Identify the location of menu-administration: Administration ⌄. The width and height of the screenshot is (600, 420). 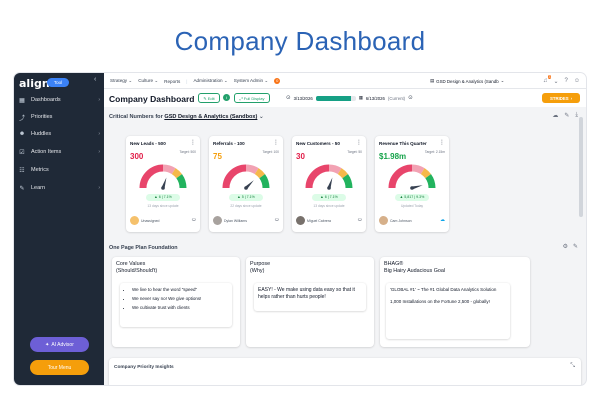
(210, 80).